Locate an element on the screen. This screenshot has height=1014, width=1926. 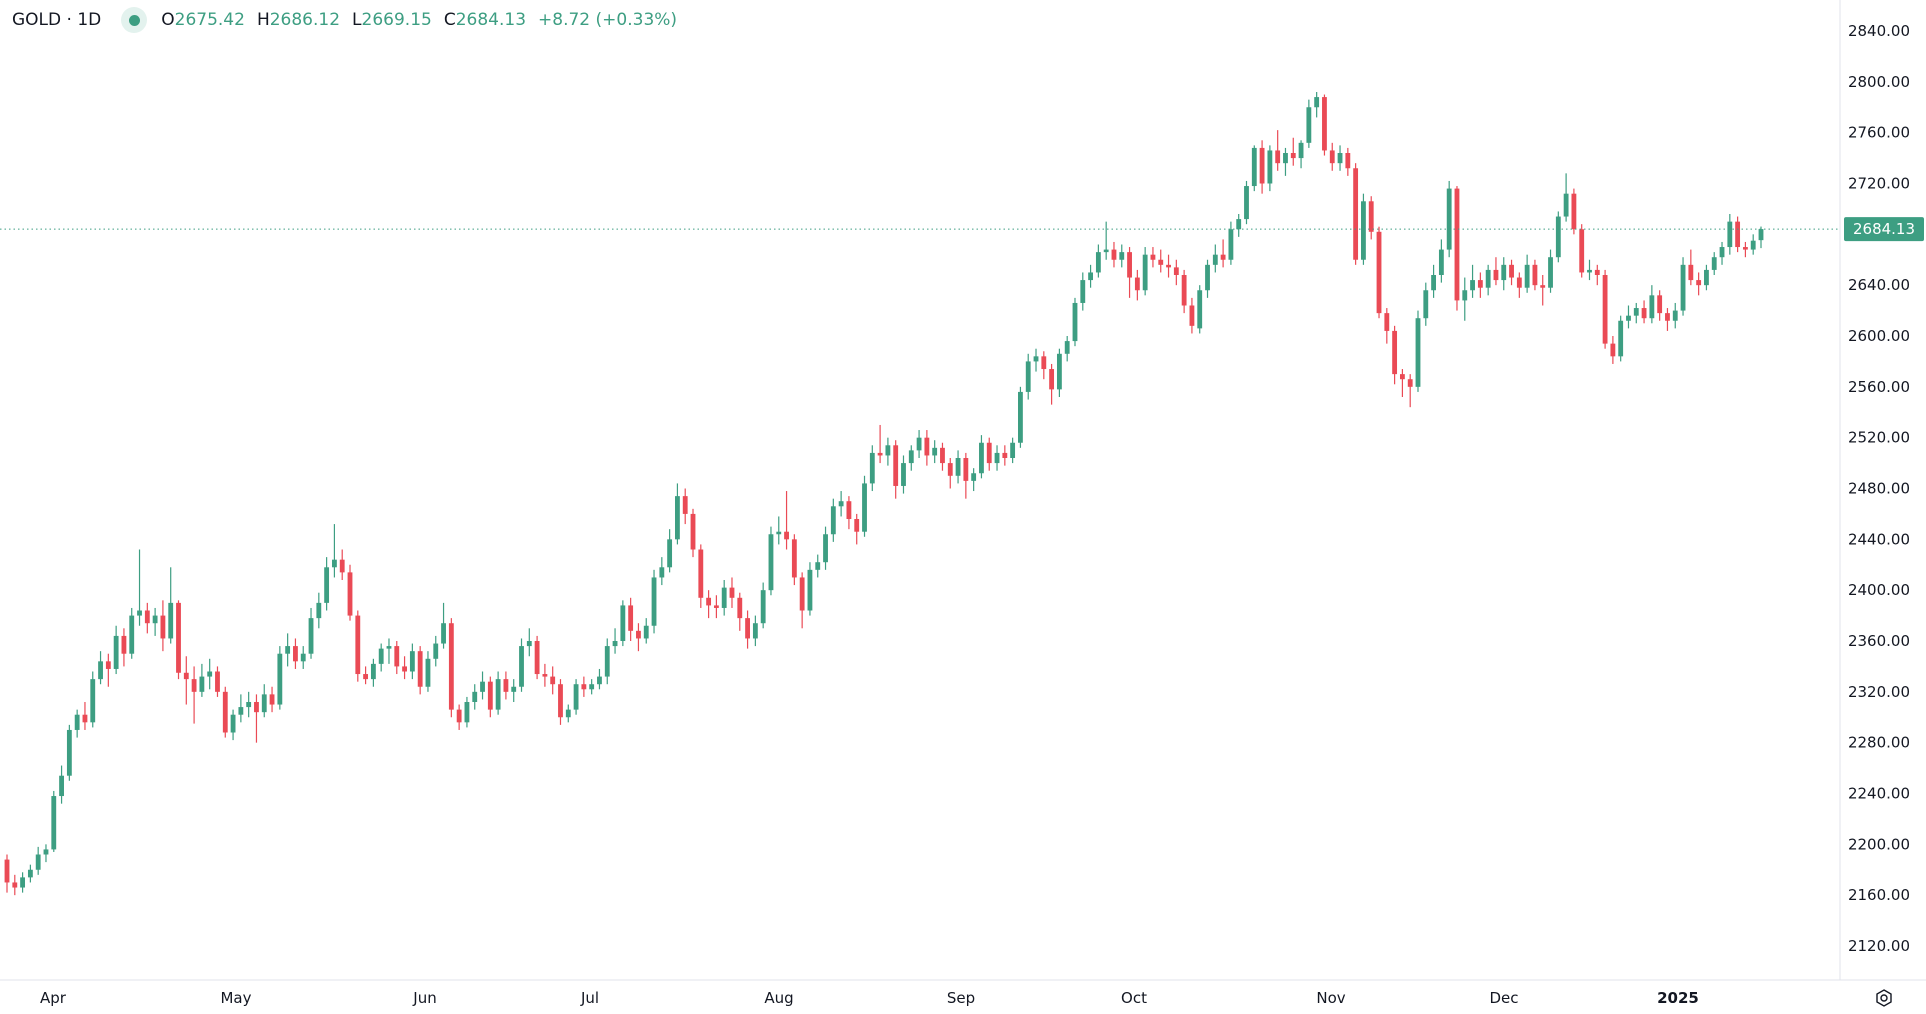
symbol-title: GOLD · 1D is located at coordinates (57, 20).